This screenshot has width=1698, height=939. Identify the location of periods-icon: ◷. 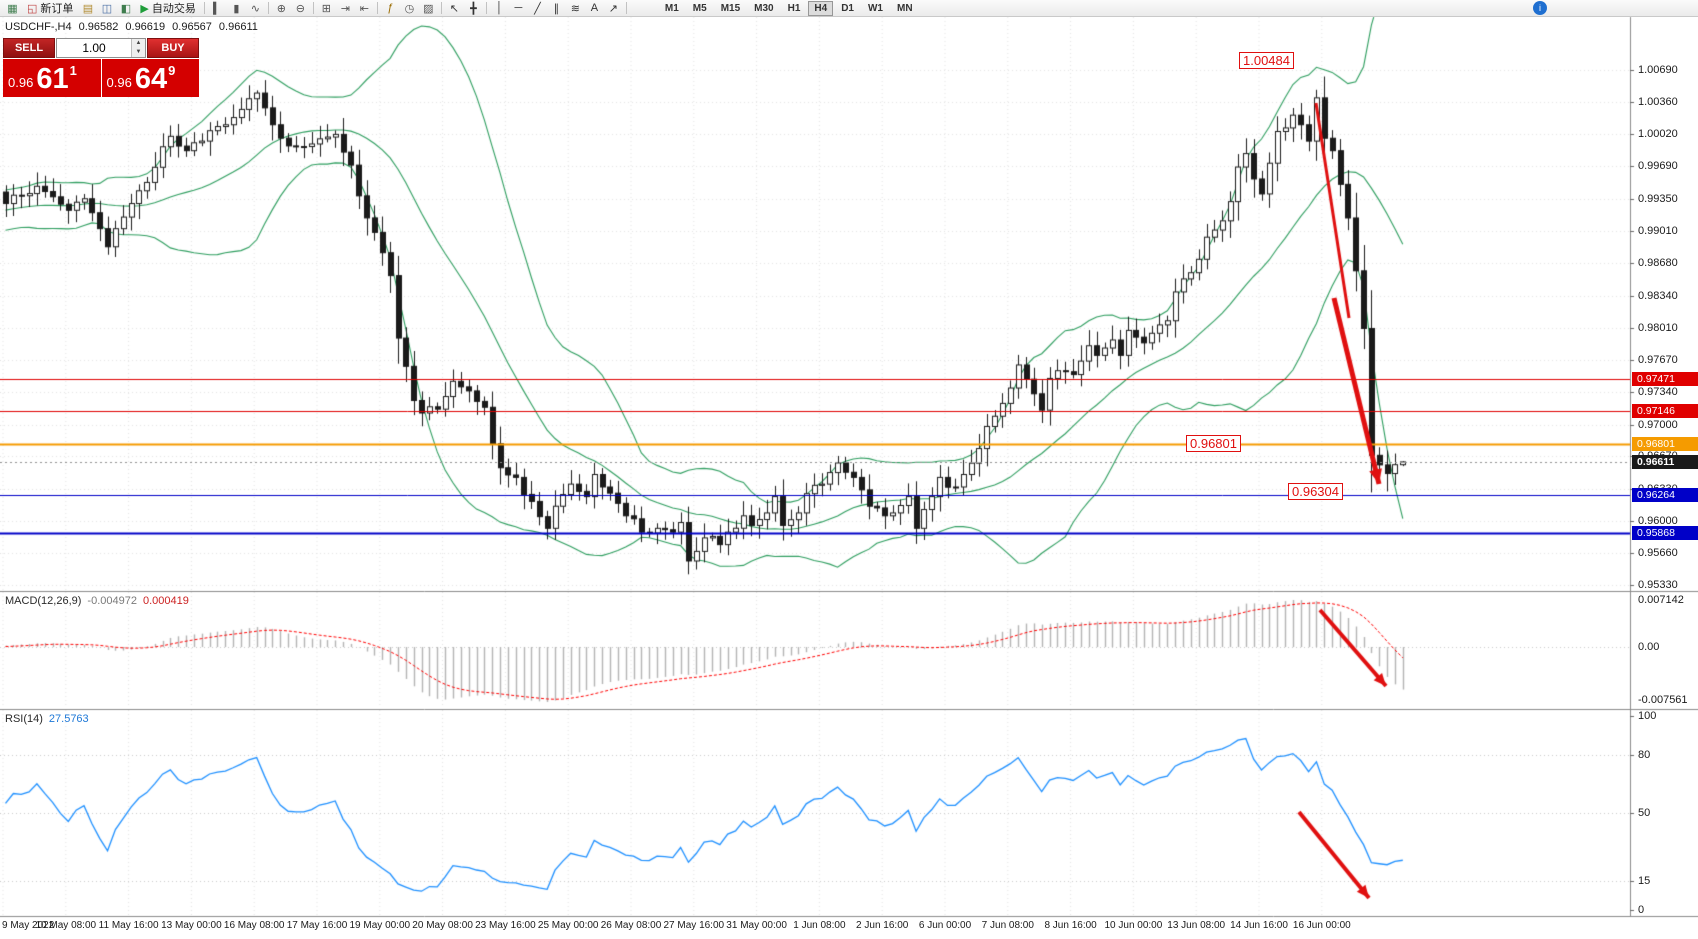
(409, 8).